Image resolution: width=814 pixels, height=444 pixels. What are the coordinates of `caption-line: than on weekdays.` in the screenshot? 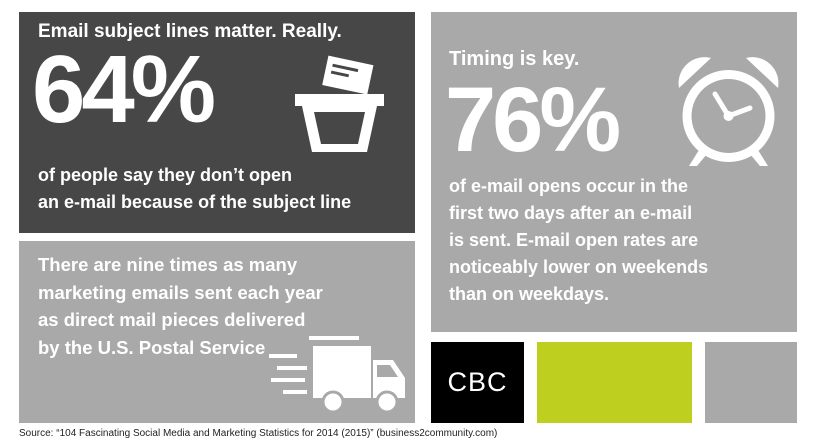 It's located at (529, 294).